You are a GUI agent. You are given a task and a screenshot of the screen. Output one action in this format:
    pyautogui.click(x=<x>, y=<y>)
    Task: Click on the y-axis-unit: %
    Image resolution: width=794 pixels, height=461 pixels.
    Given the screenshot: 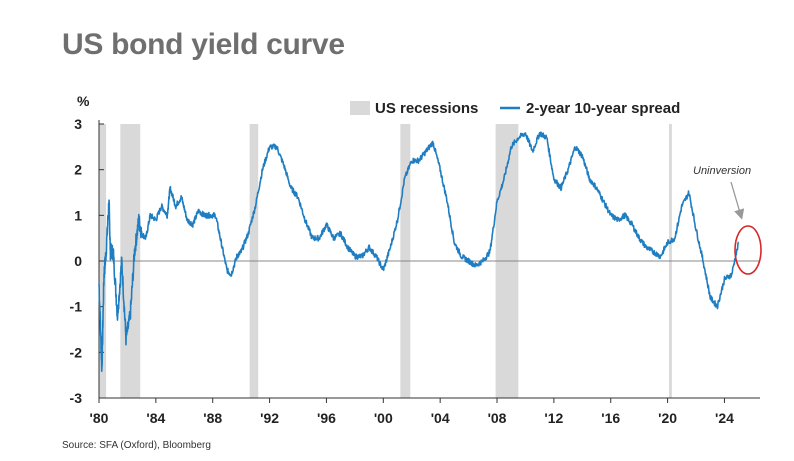 What is the action you would take?
    pyautogui.click(x=83, y=101)
    